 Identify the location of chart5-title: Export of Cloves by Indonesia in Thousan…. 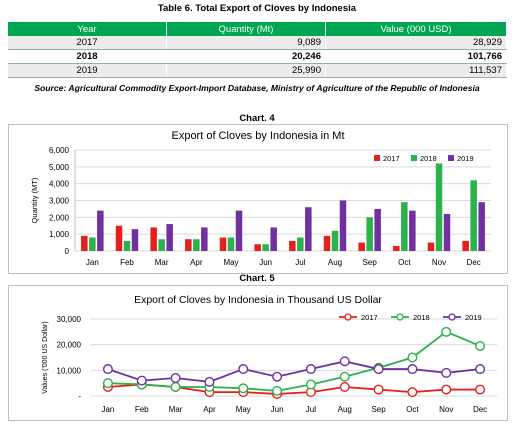
(258, 300).